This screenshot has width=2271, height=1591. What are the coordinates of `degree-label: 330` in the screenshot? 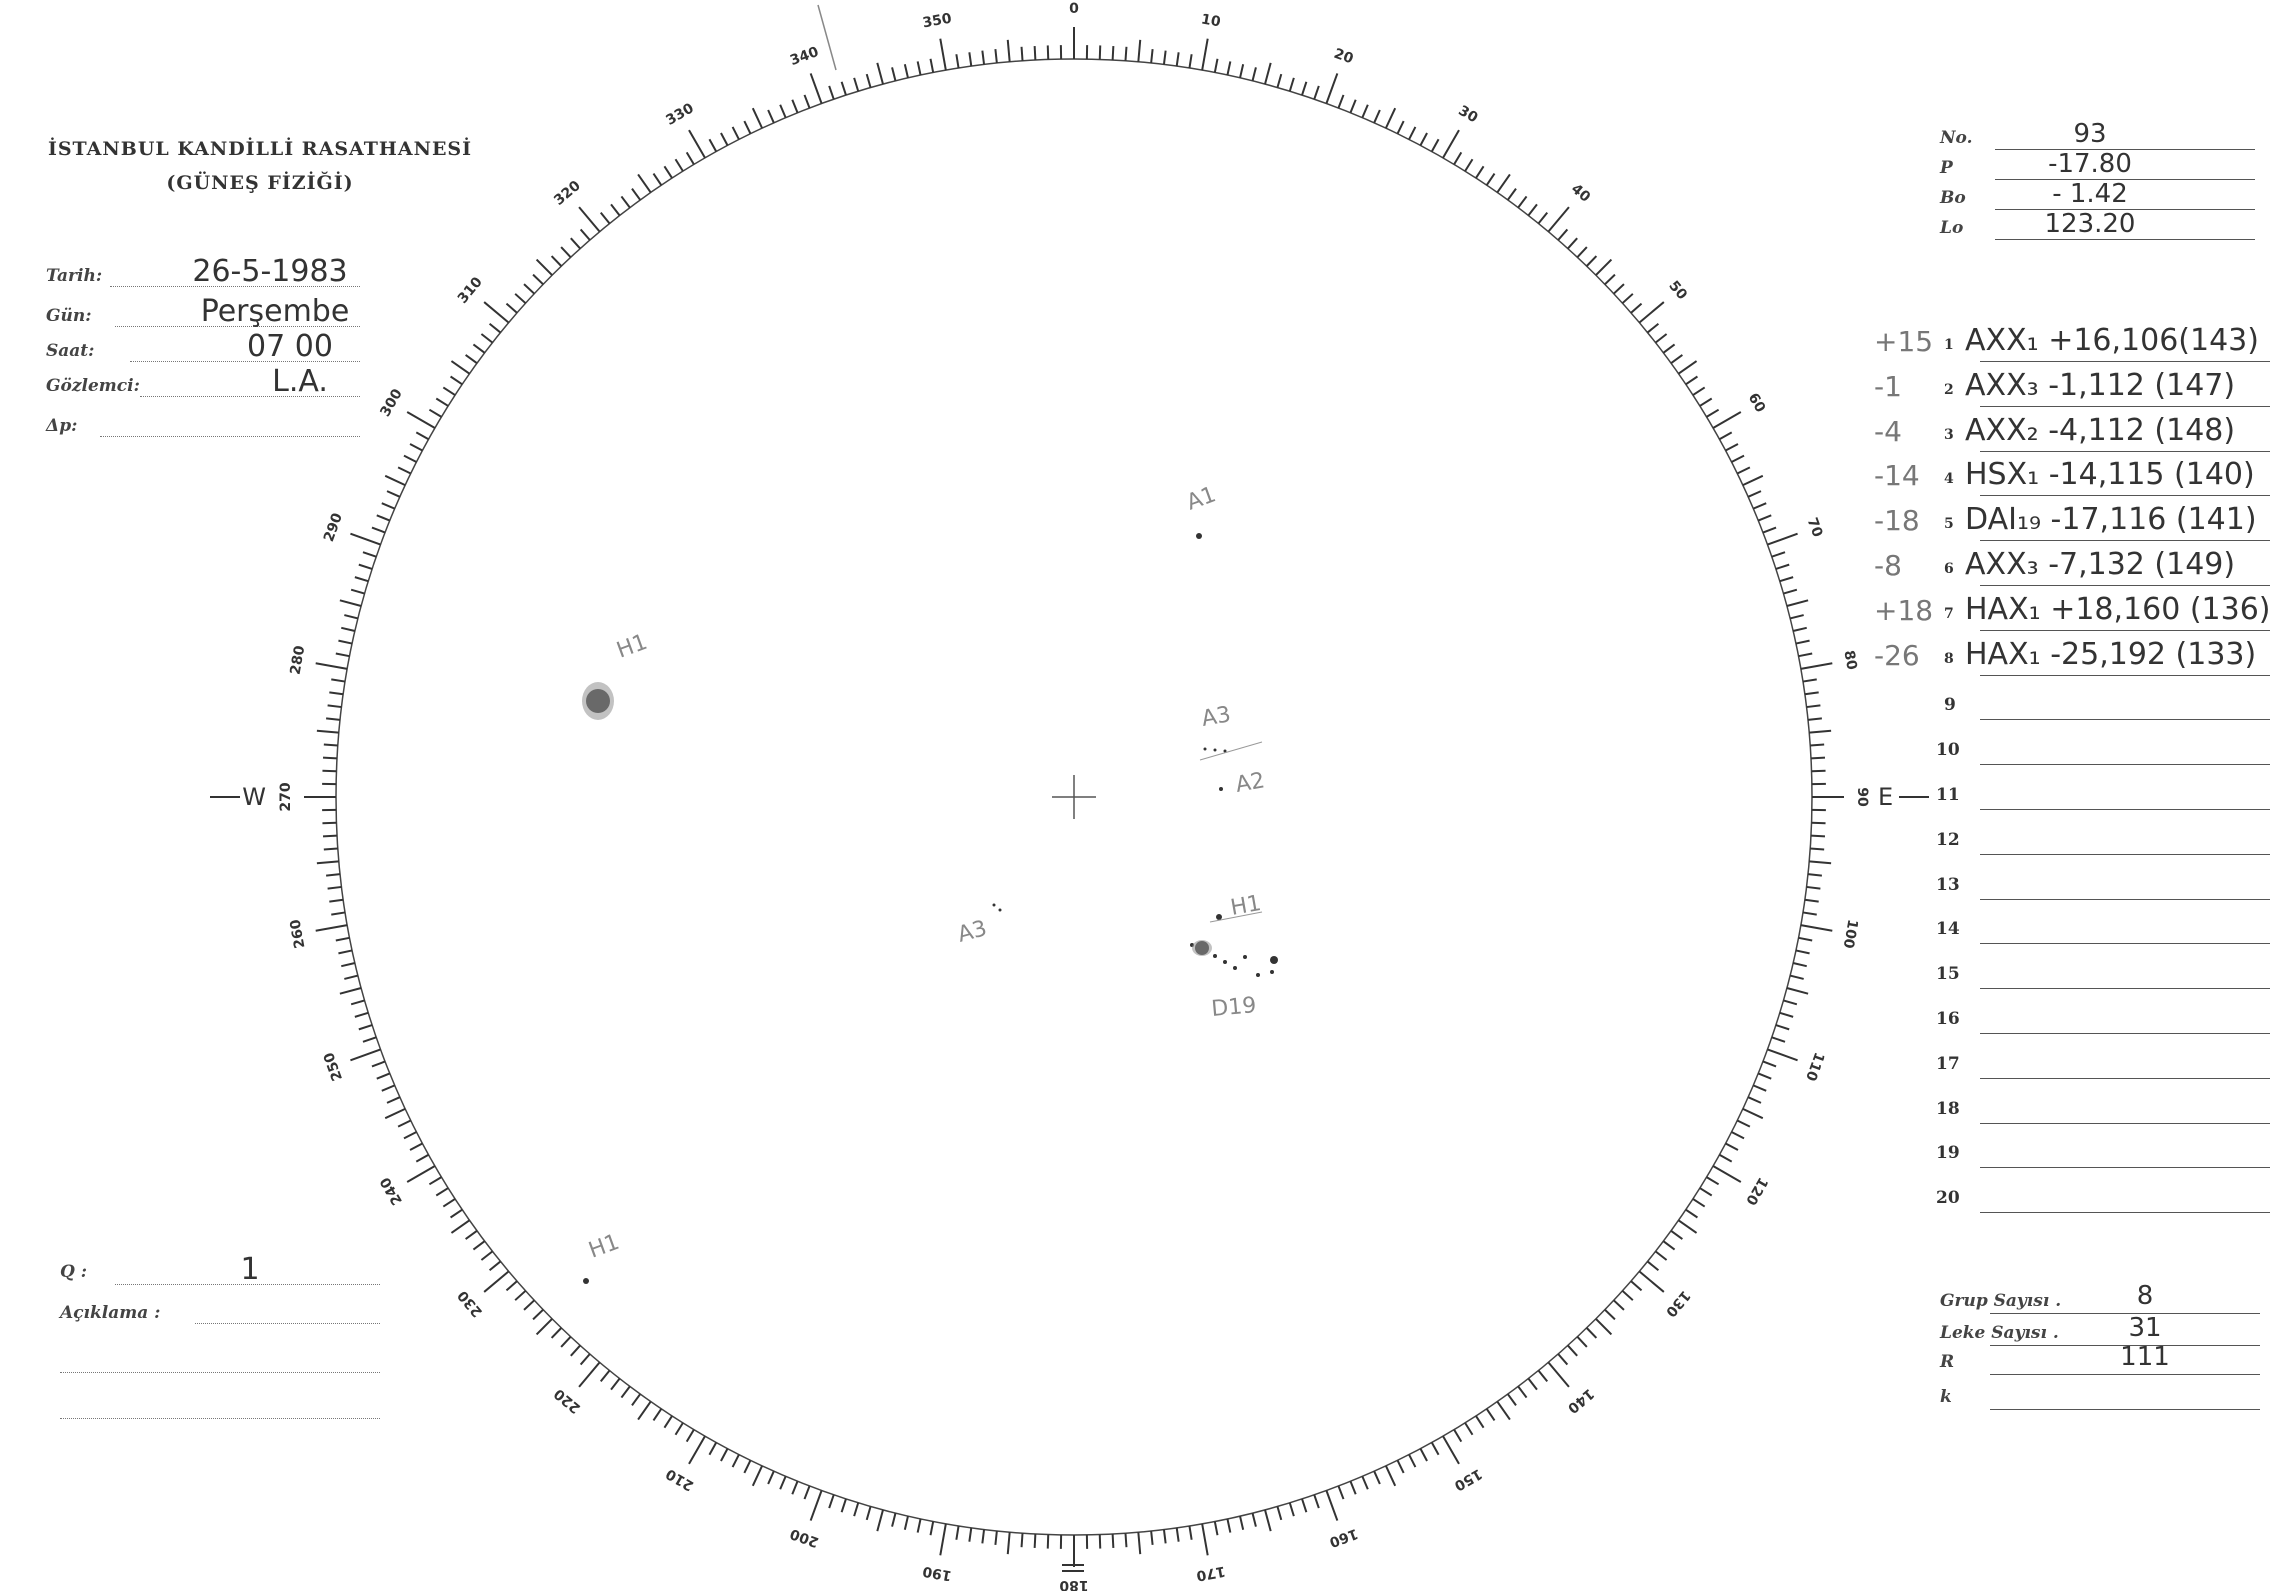 It's located at (680, 114).